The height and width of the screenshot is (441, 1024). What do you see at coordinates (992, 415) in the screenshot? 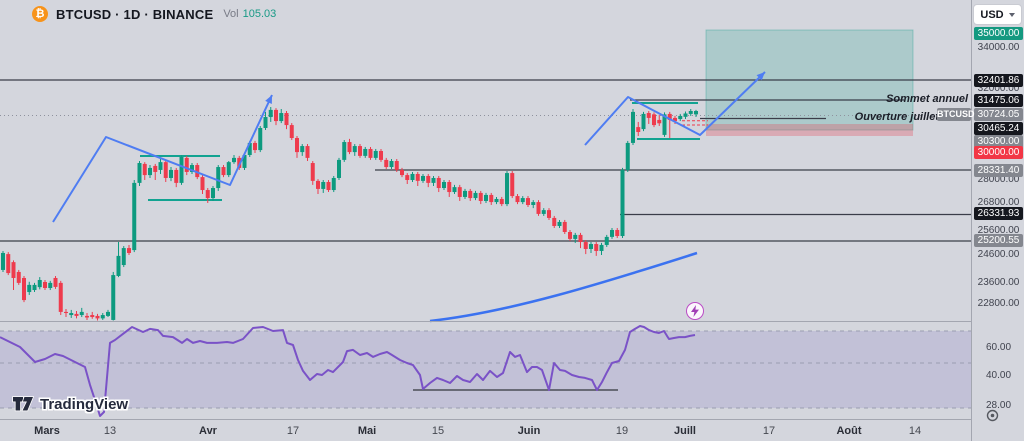
I see `indicator-settings-gear-icon` at bounding box center [992, 415].